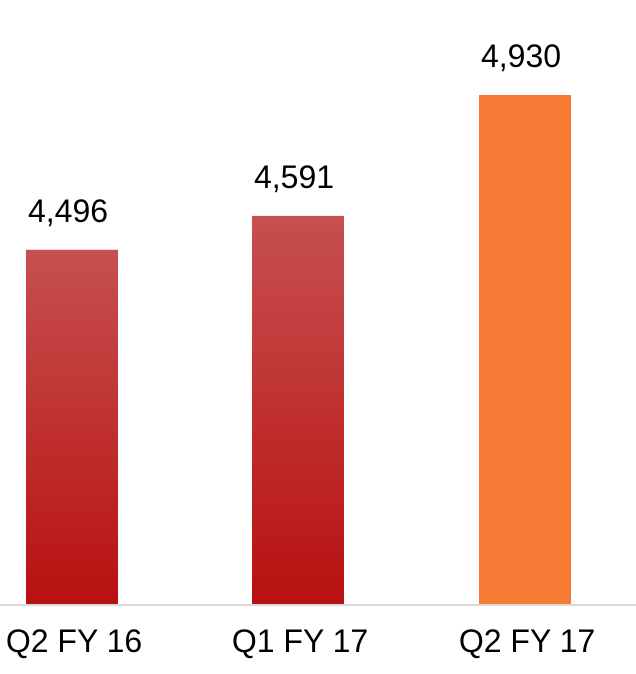 The width and height of the screenshot is (636, 674). Describe the element at coordinates (74, 641) in the screenshot. I see `category-label: Q2 FY 16` at that location.